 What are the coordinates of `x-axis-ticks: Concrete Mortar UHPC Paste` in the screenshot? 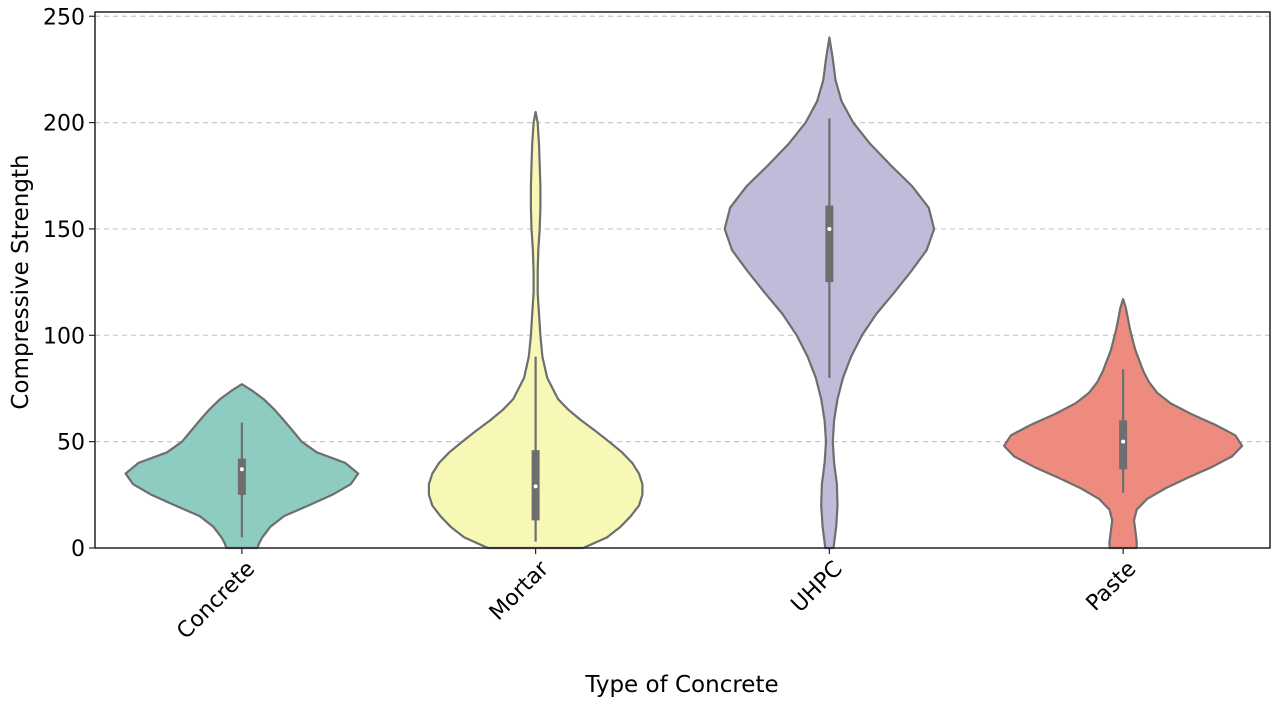 It's located at (656, 596).